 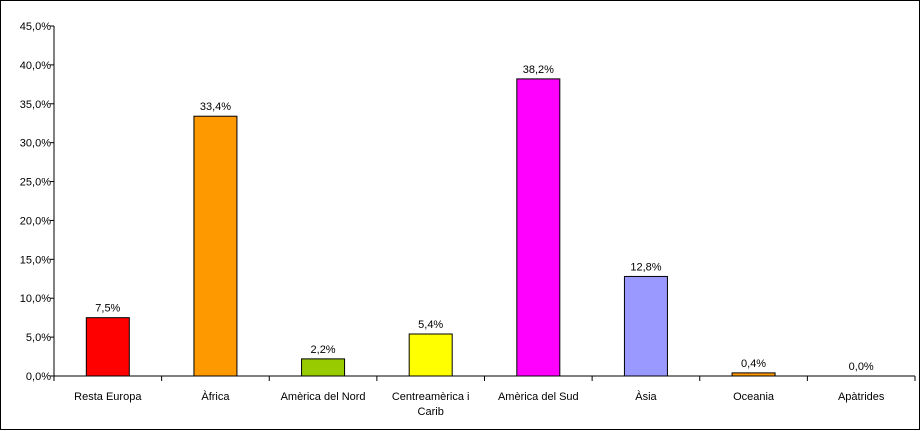 What do you see at coordinates (753, 364) in the screenshot?
I see `data-label: 0,4%` at bounding box center [753, 364].